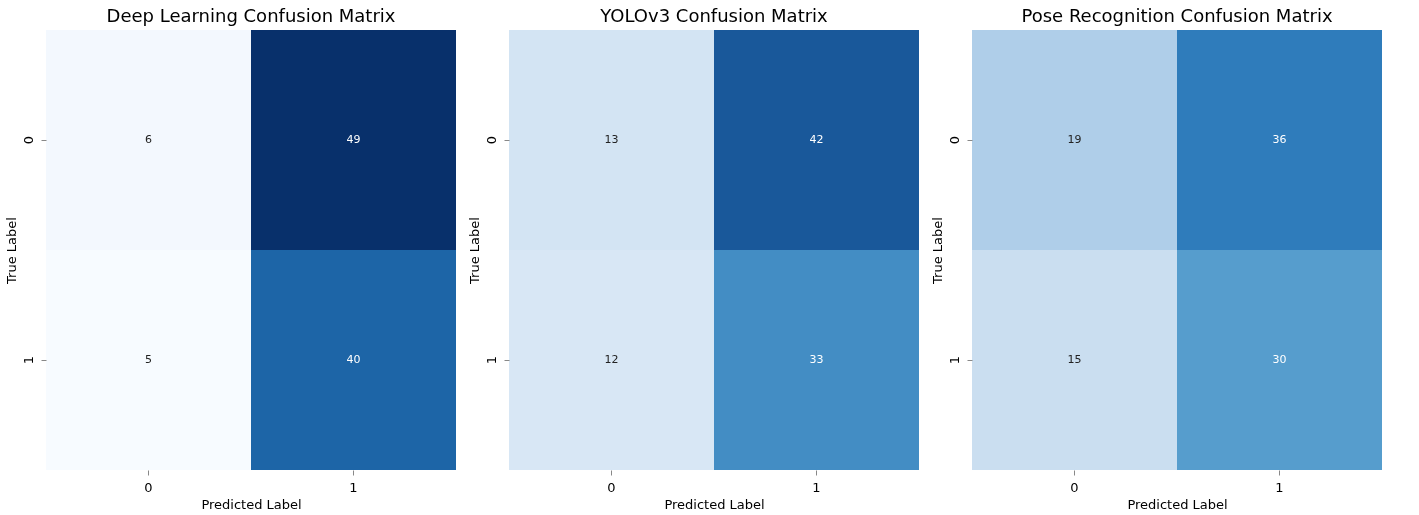  What do you see at coordinates (353, 359) in the screenshot?
I see `data-label: 40` at bounding box center [353, 359].